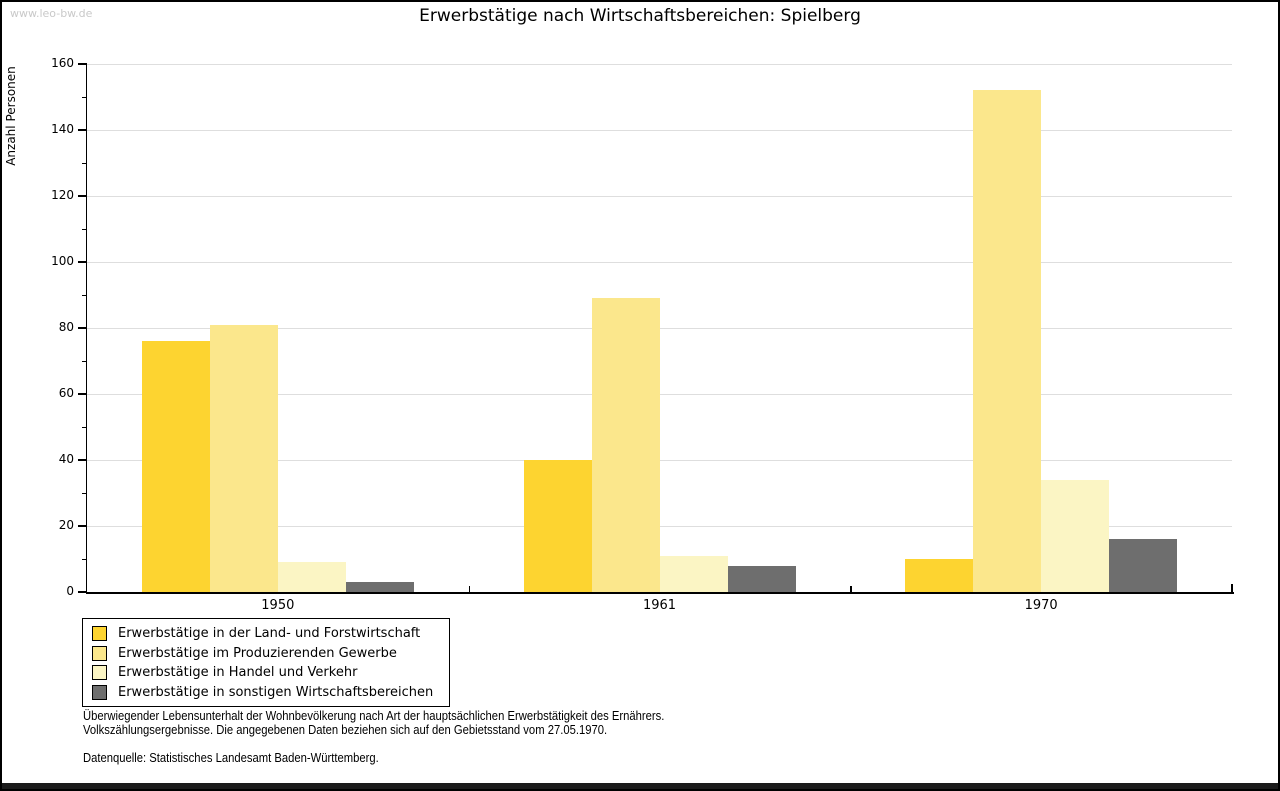  Describe the element at coordinates (1041, 605) in the screenshot. I see `x-axis-tick-label: 1970` at that location.